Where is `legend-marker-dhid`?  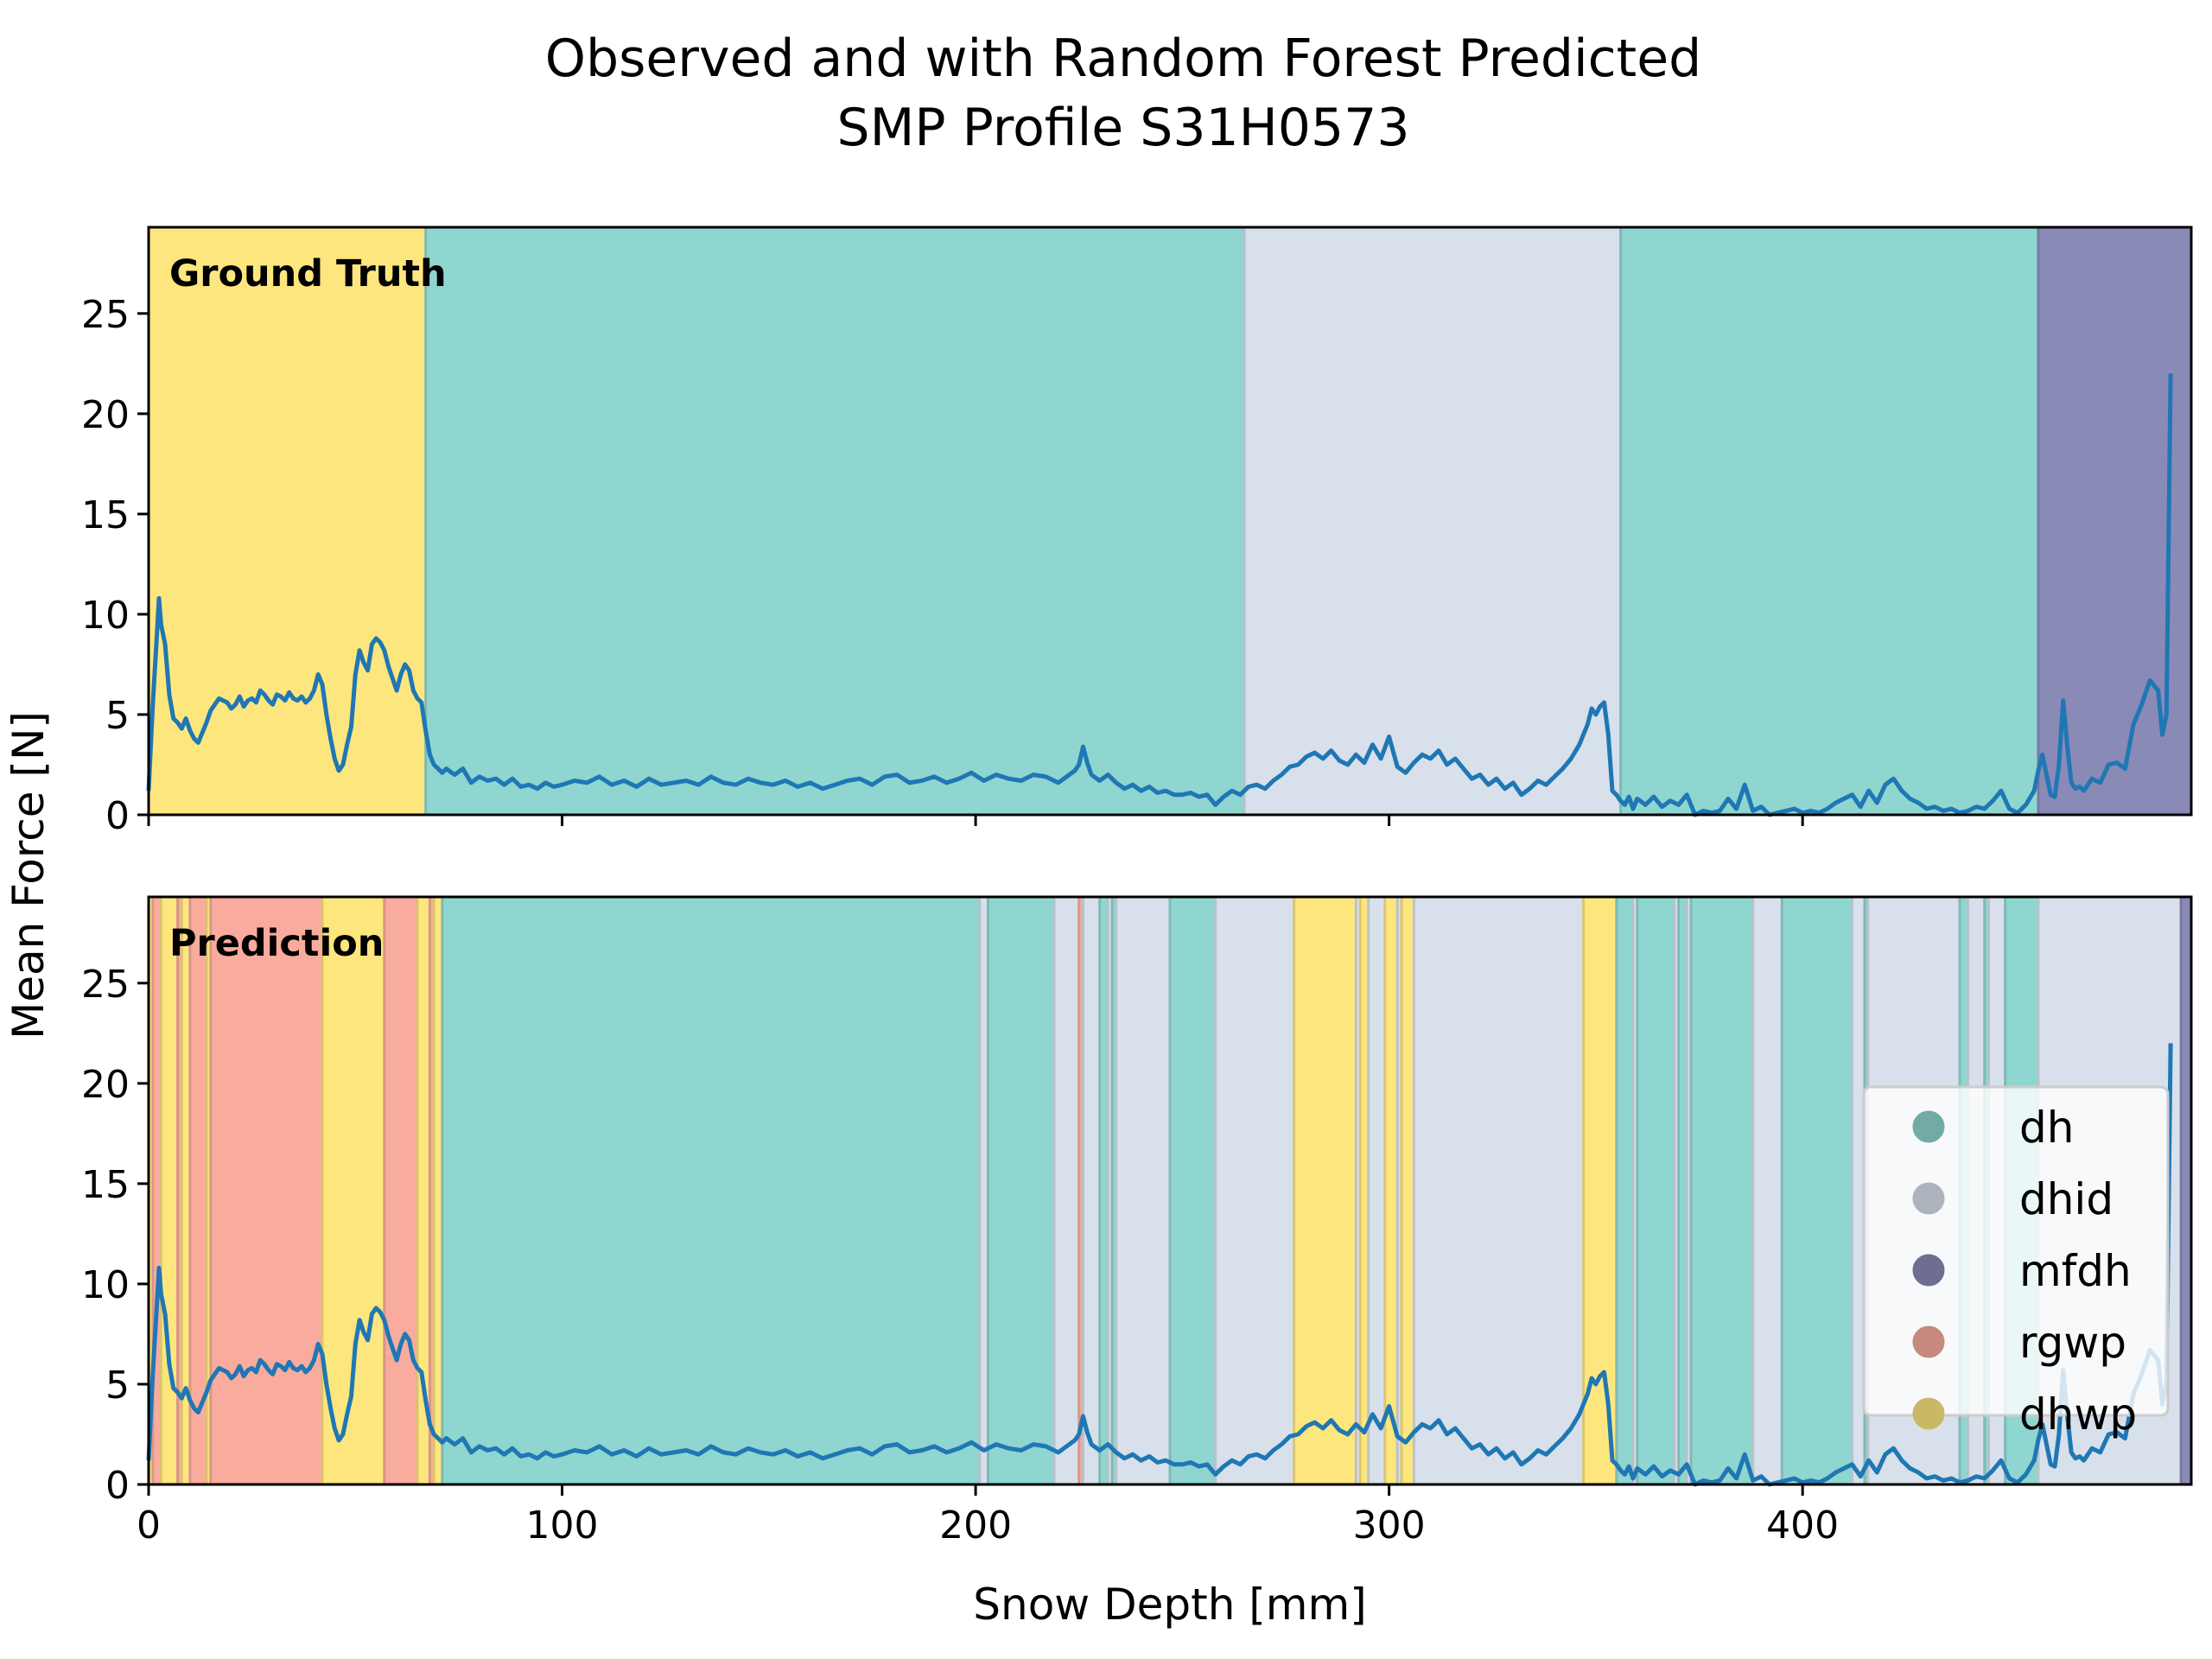 legend-marker-dhid is located at coordinates (1928, 1198).